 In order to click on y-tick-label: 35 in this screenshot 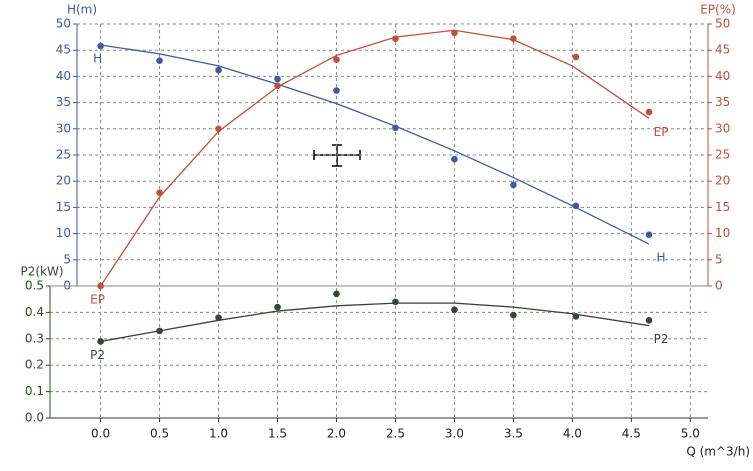, I will do `click(63, 102)`.